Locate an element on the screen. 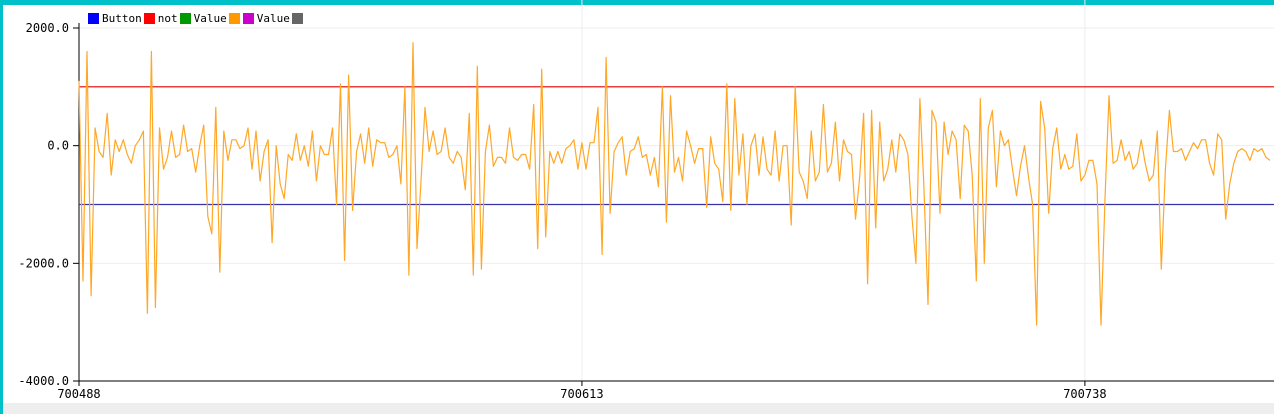  window-top-border is located at coordinates (637, 2).